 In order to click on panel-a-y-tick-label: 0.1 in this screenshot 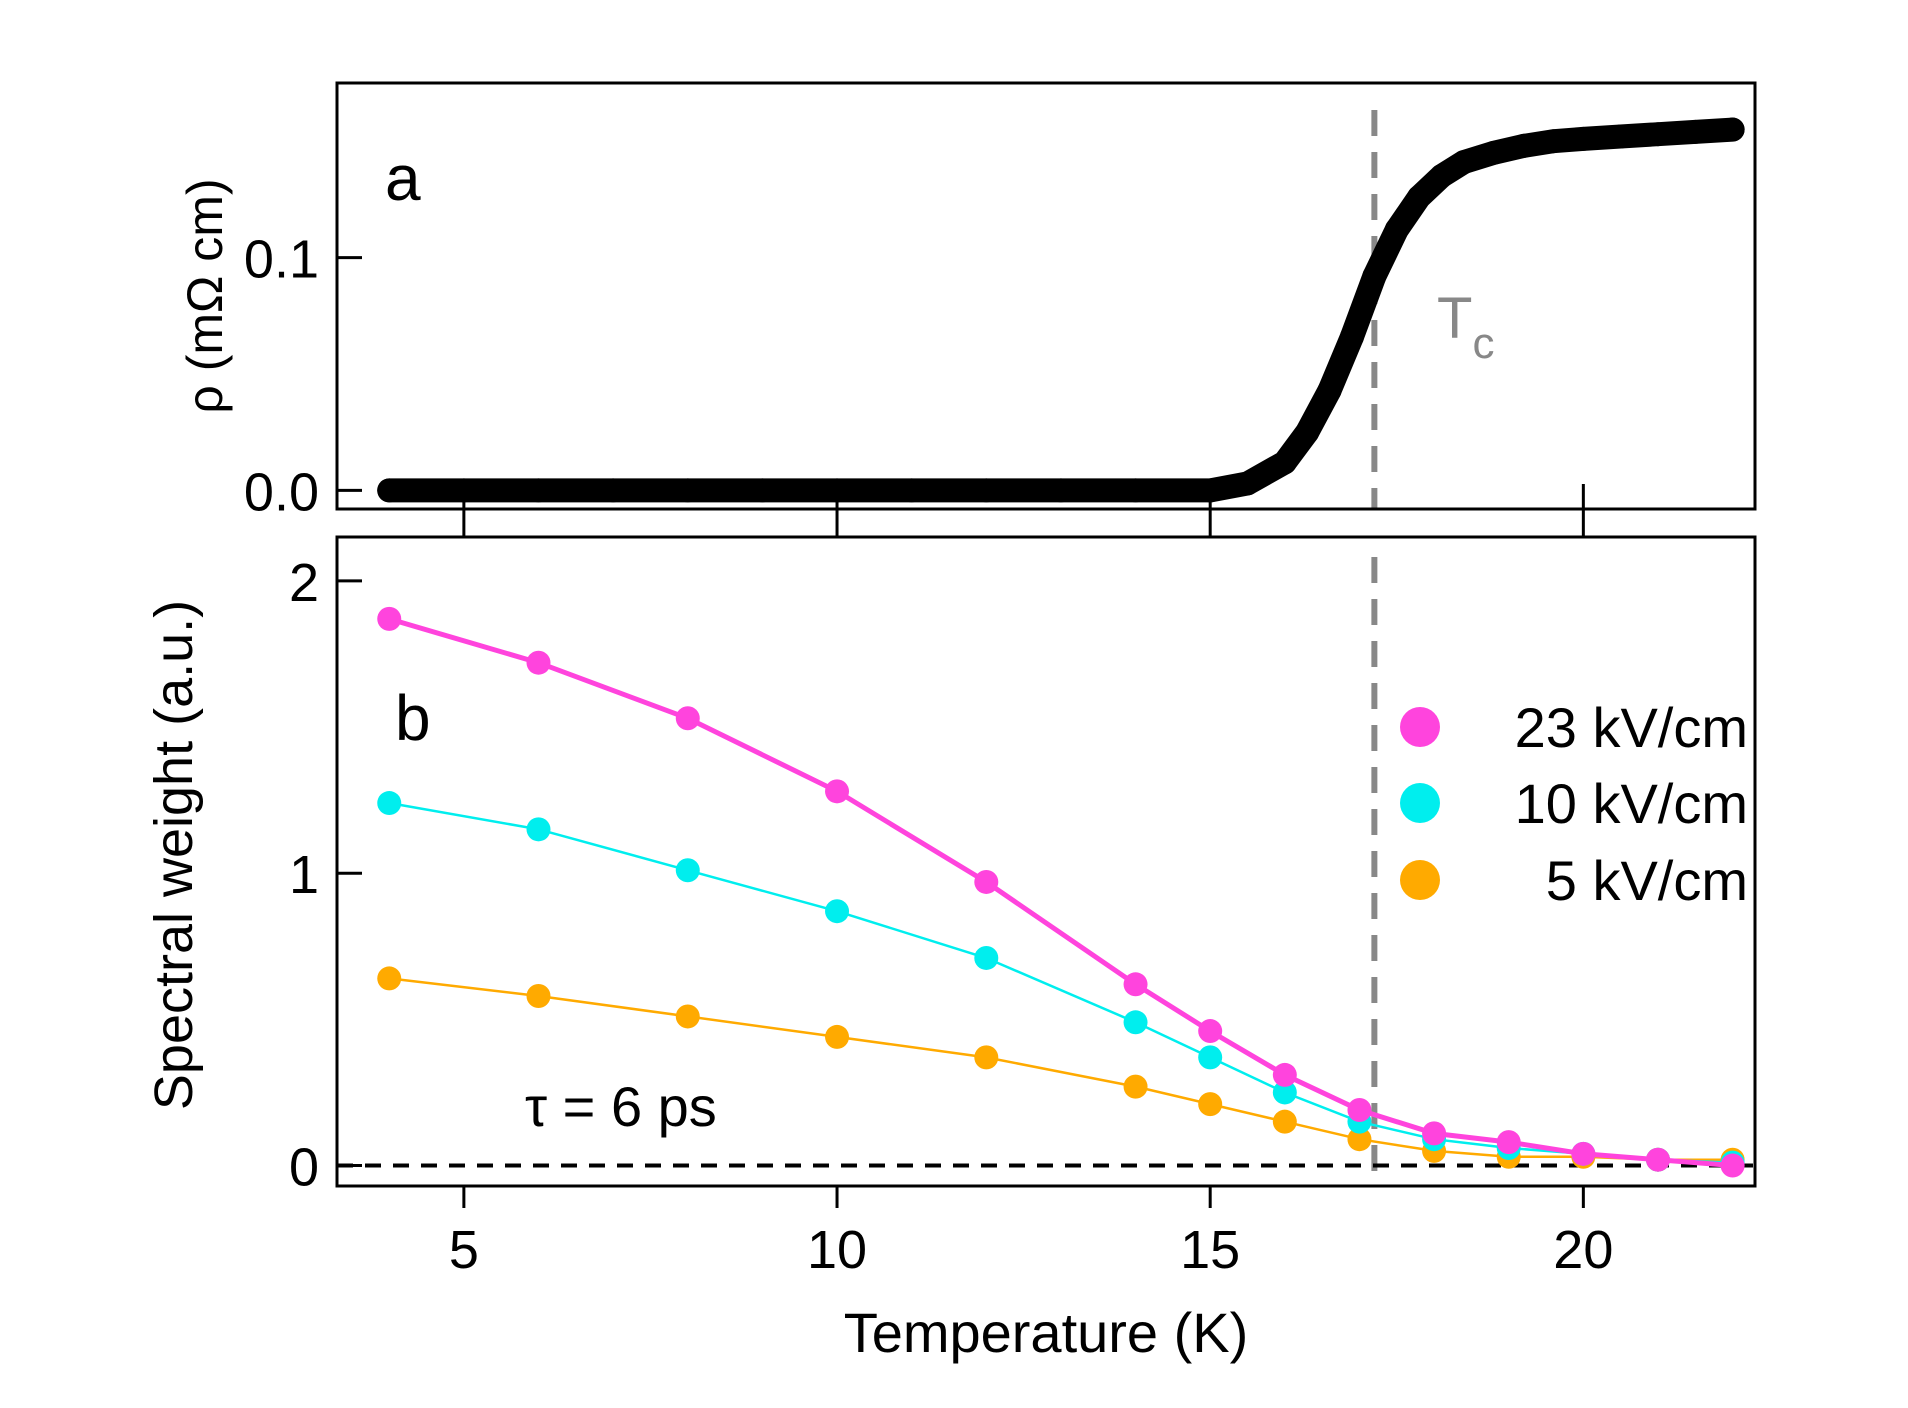, I will do `click(281, 260)`.